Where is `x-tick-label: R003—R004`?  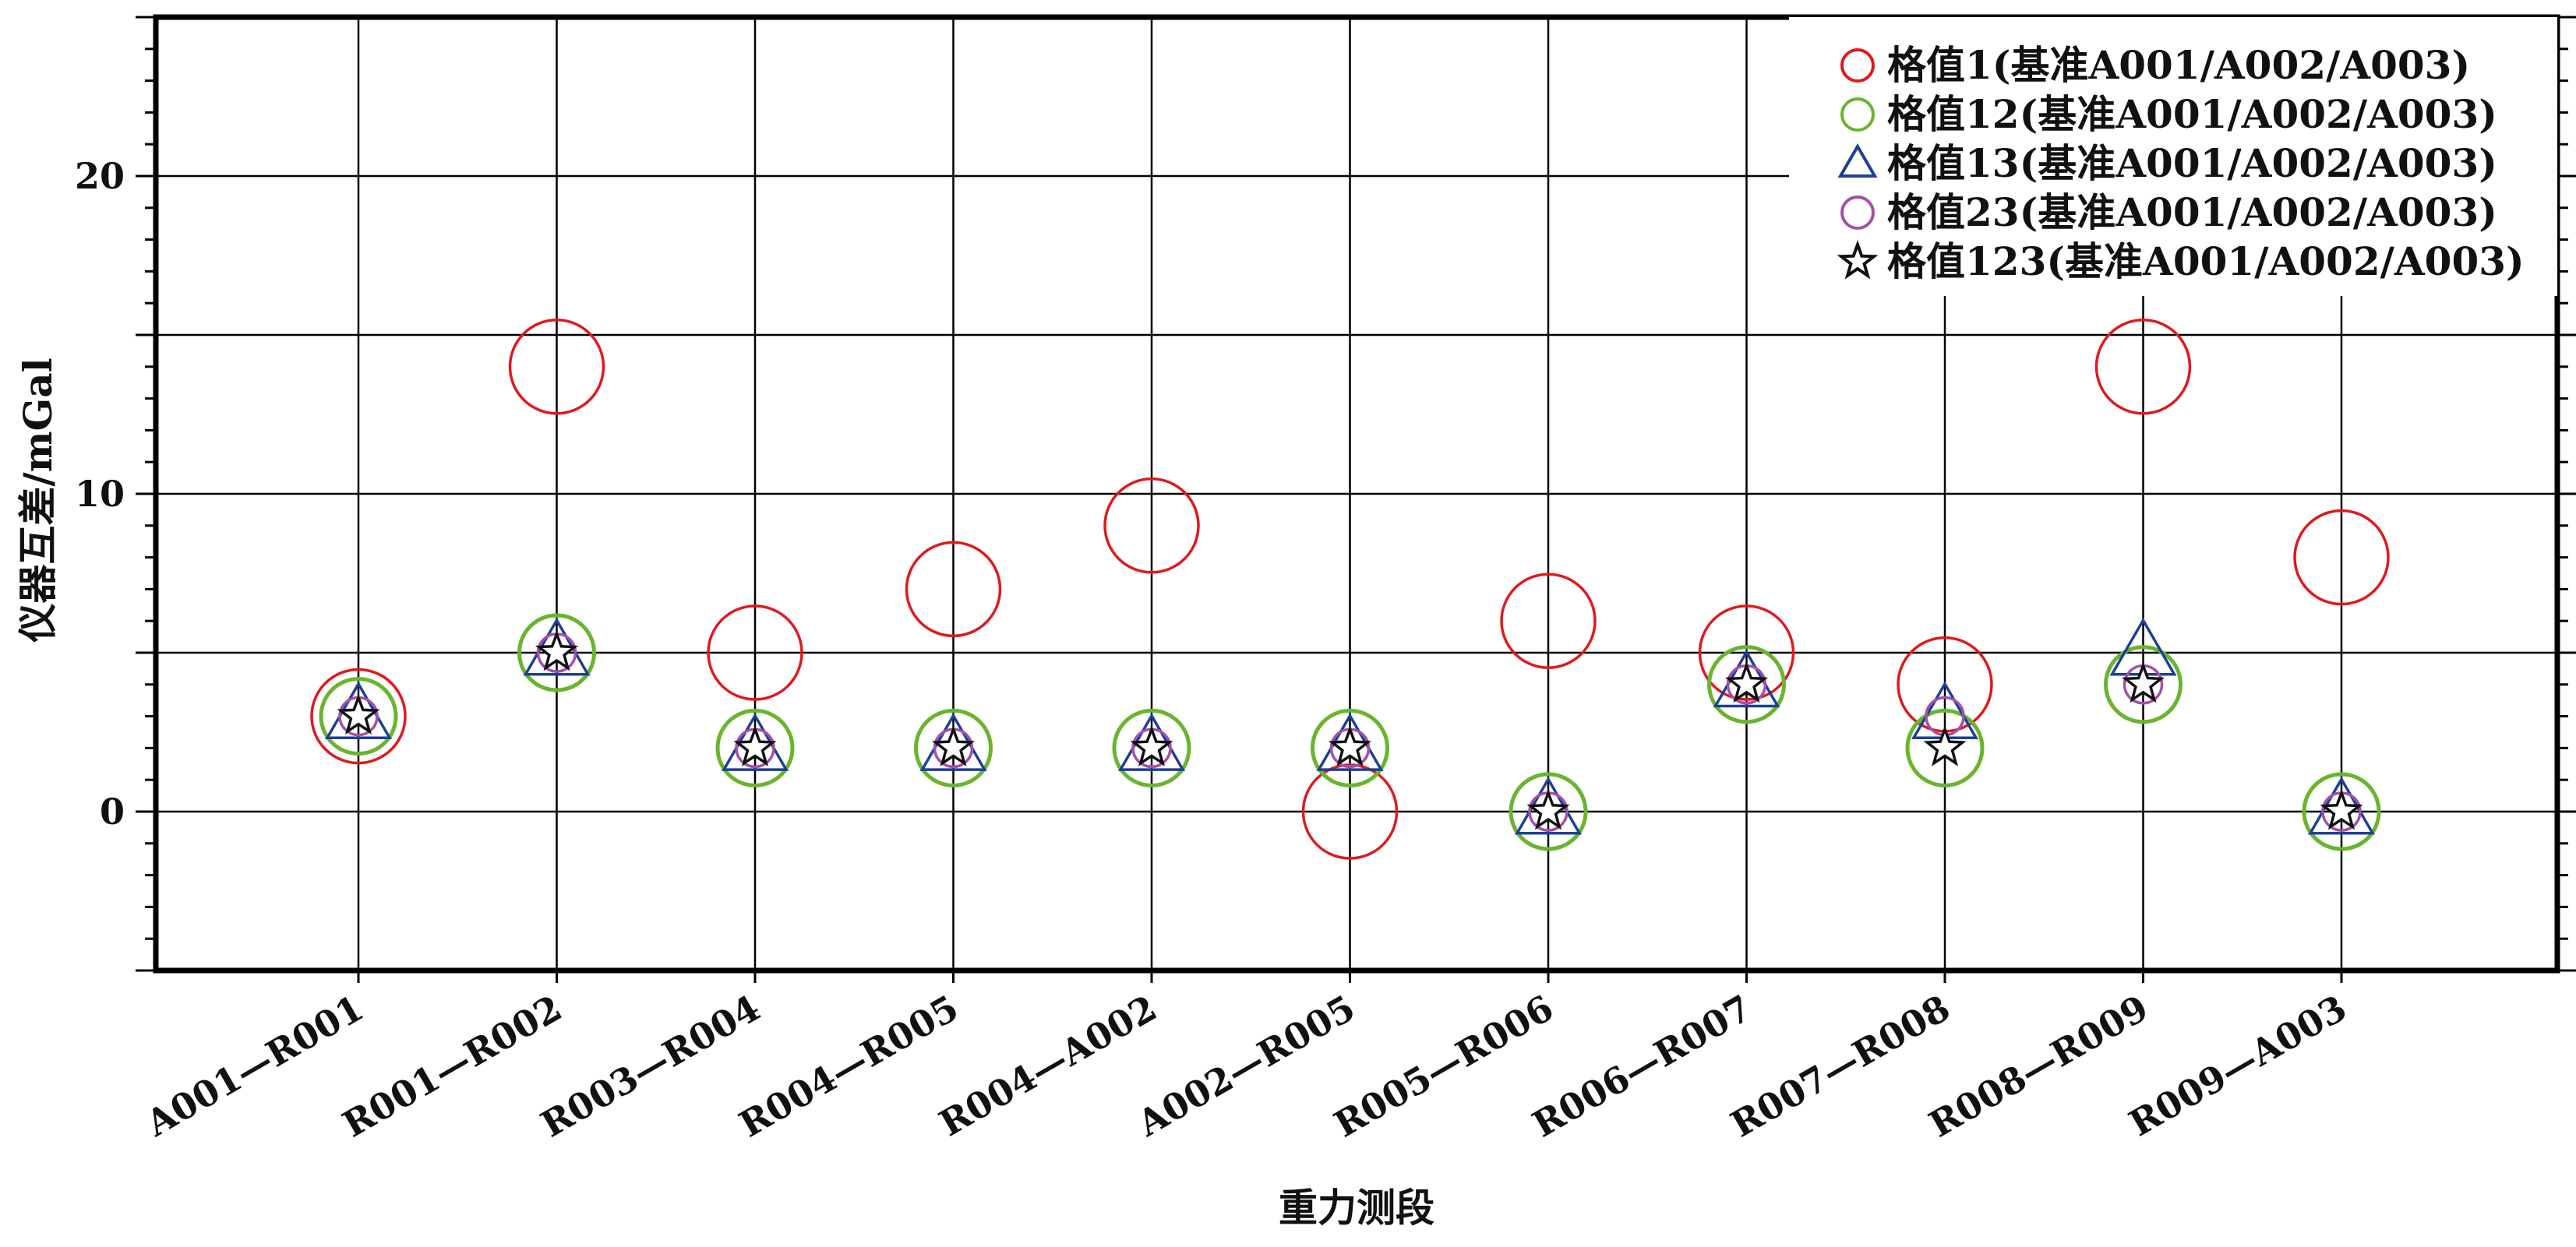 x-tick-label: R003—R004 is located at coordinates (650, 1066).